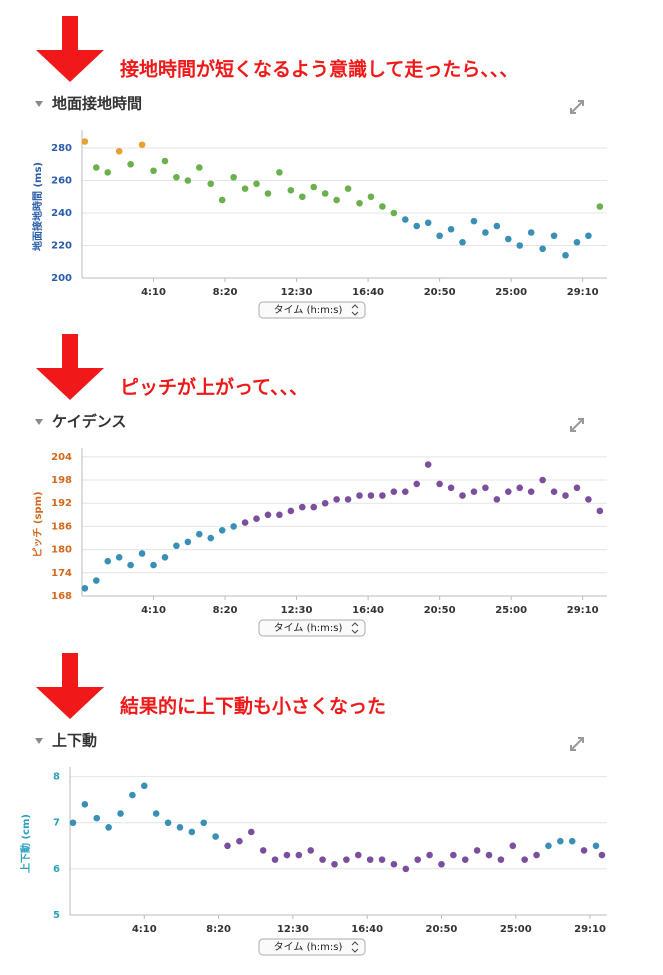 The height and width of the screenshot is (975, 663). I want to click on y-axis-label: 上下動 (cm), so click(25, 843).